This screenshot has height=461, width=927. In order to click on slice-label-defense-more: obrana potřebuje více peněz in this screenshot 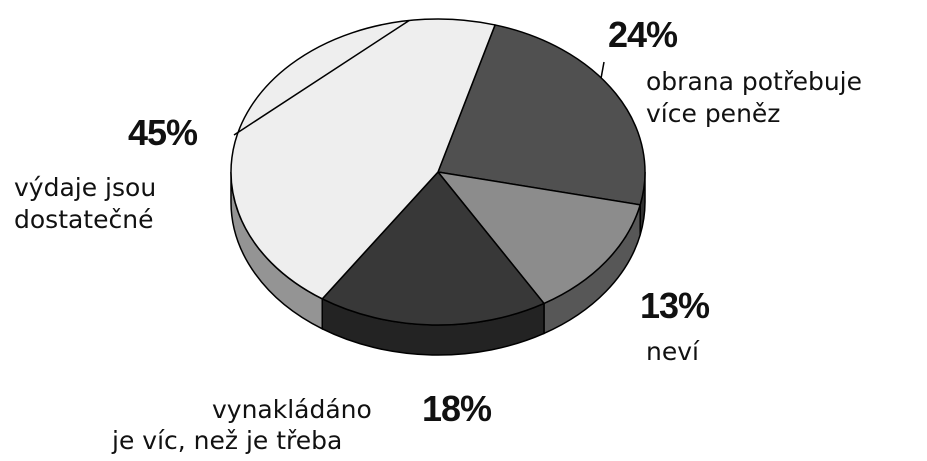, I will do `click(754, 98)`.